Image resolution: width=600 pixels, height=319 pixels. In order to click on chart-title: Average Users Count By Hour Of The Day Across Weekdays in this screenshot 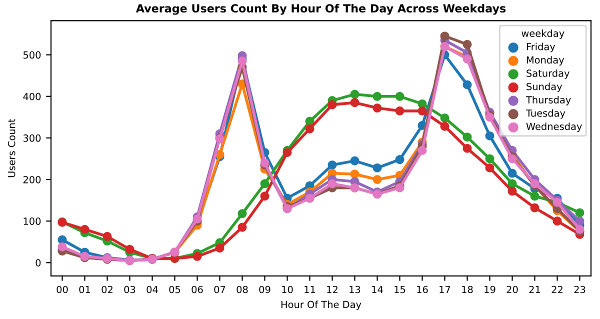, I will do `click(321, 9)`.